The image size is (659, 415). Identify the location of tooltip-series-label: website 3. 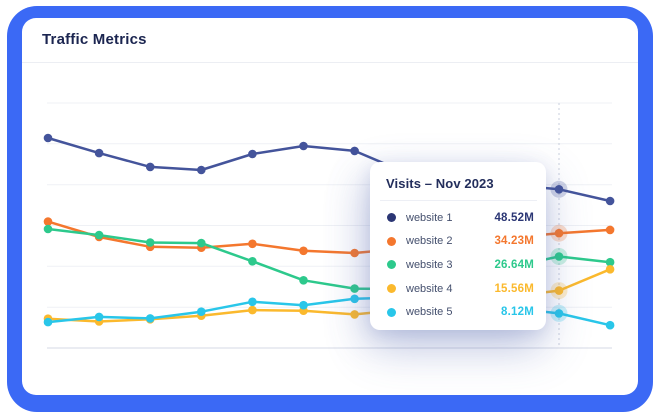
(429, 264).